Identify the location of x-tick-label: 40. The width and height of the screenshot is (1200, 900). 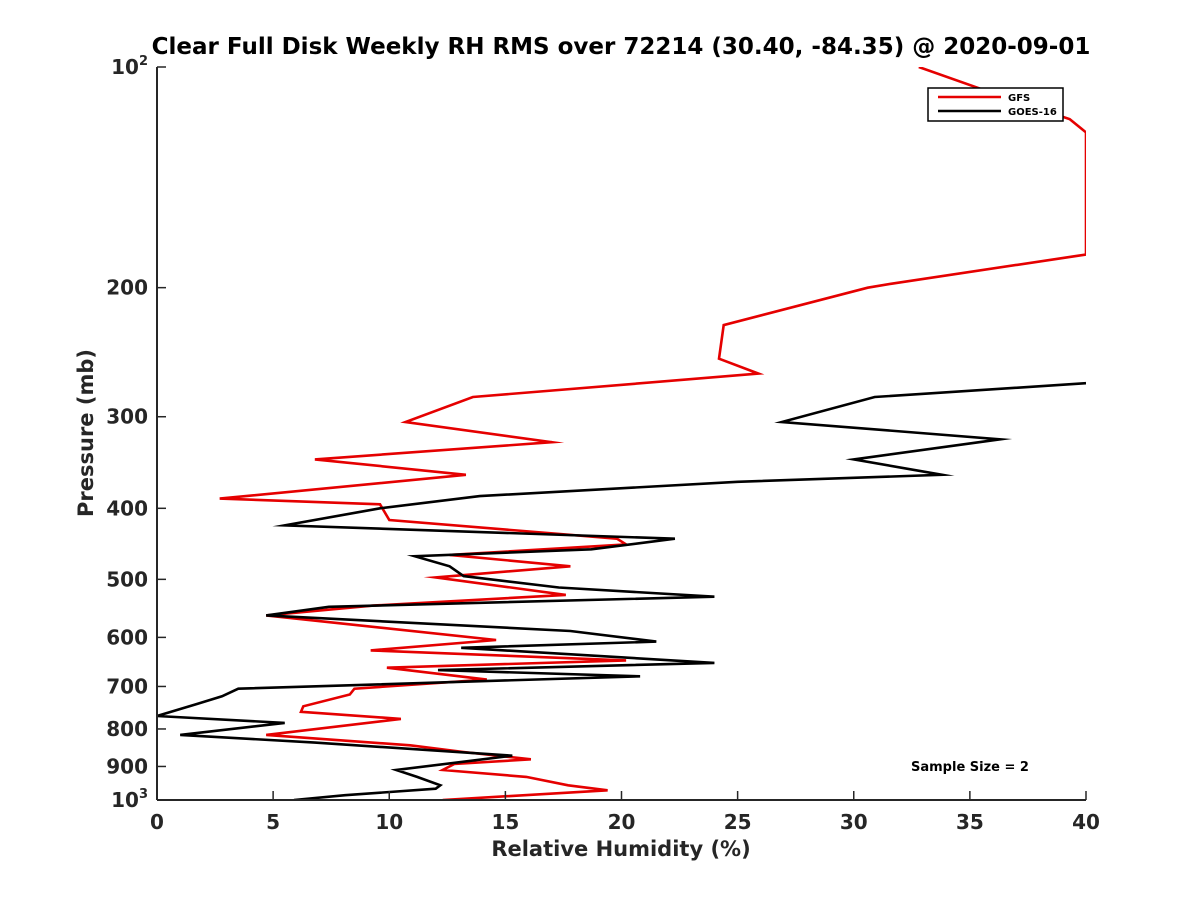
(1086, 822).